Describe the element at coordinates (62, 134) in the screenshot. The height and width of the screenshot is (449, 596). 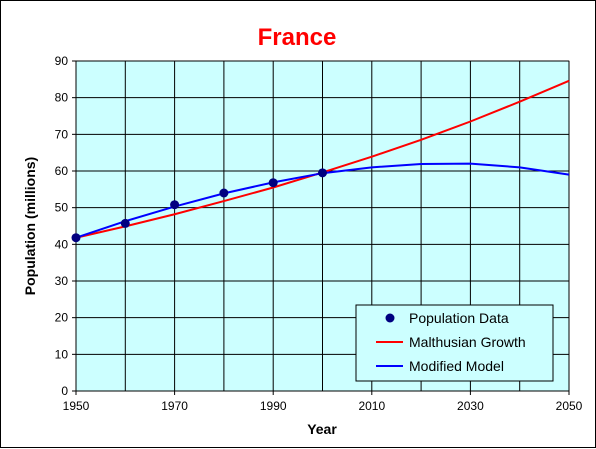
I see `y-tick-label: 70` at that location.